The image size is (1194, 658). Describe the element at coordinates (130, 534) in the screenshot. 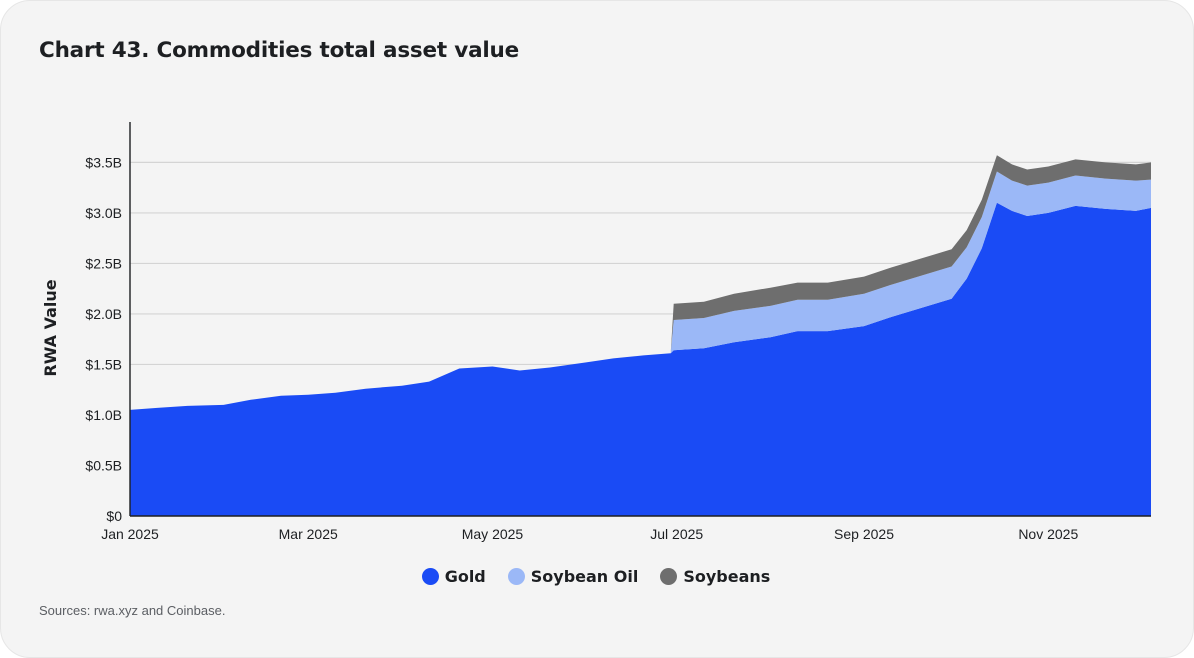

I see `x-tick-label: Jan 2025` at that location.